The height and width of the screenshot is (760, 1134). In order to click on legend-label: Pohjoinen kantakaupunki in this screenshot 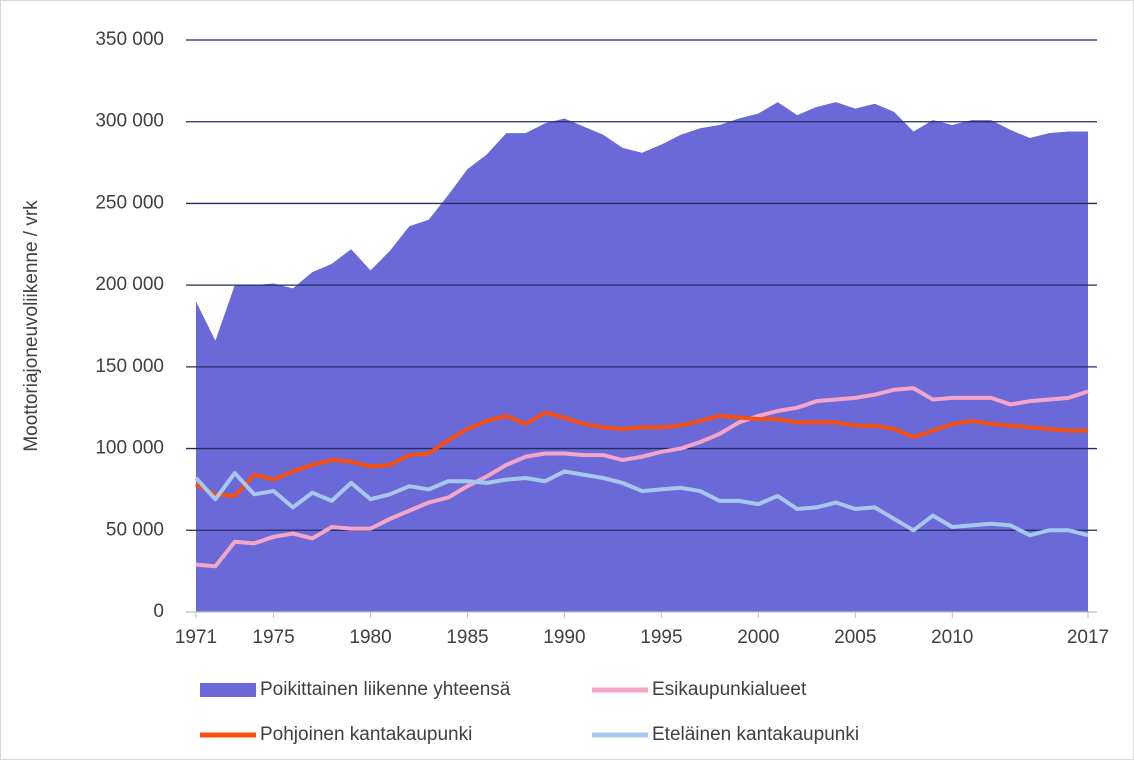, I will do `click(366, 734)`.